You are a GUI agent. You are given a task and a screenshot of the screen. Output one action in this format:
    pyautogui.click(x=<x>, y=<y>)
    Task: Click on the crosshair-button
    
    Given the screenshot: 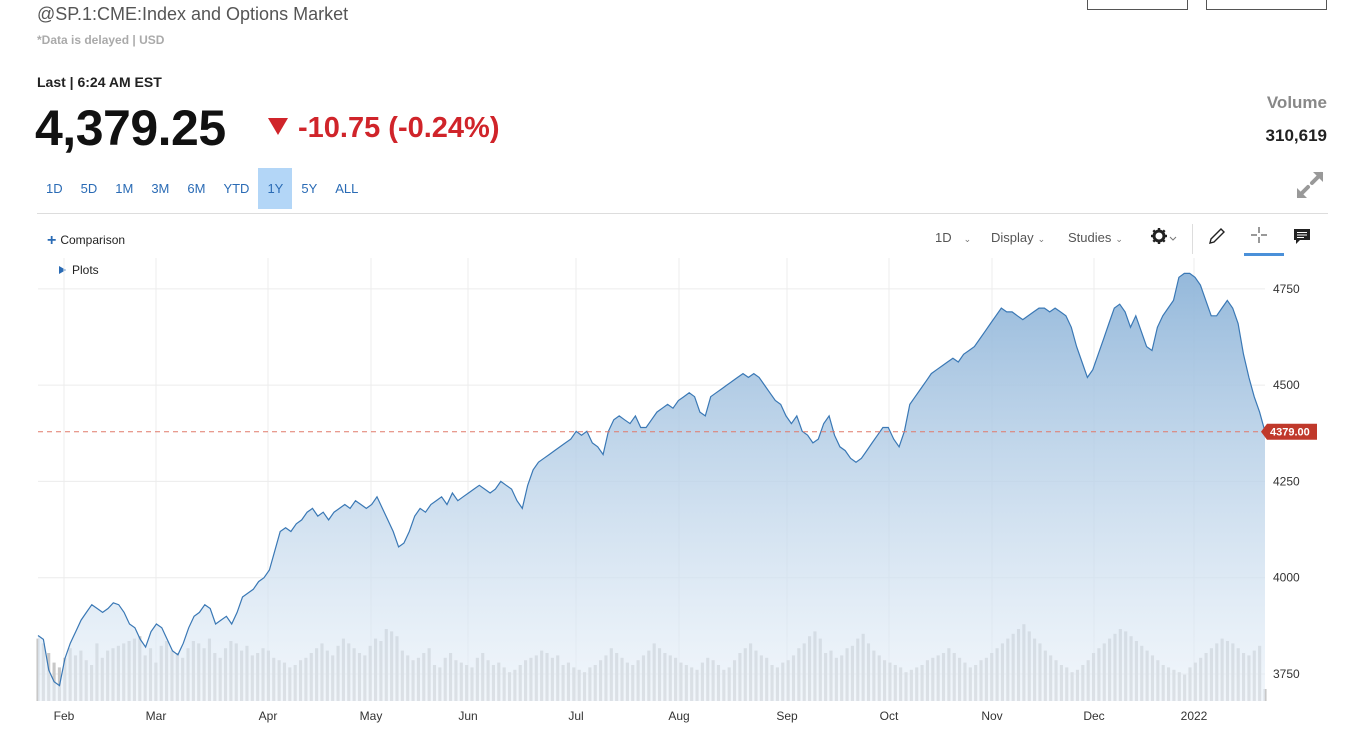 What is the action you would take?
    pyautogui.click(x=1259, y=239)
    